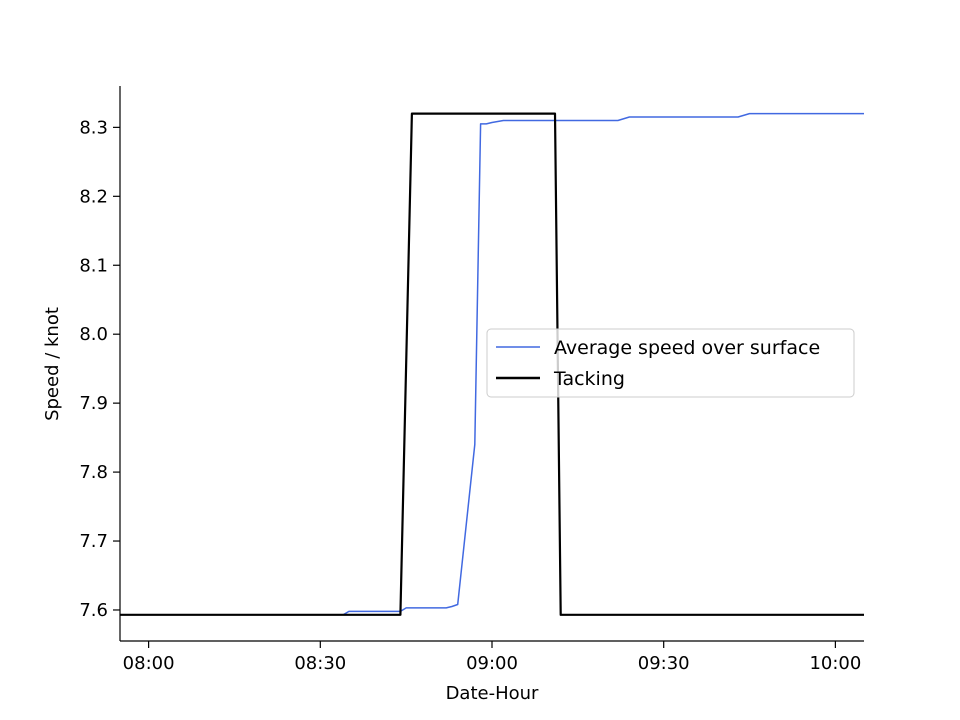  I want to click on y-axis-ticks: 7.6 7.7 7.8 7.9 8.0 8.1 8.2 8.3, so click(99, 369).